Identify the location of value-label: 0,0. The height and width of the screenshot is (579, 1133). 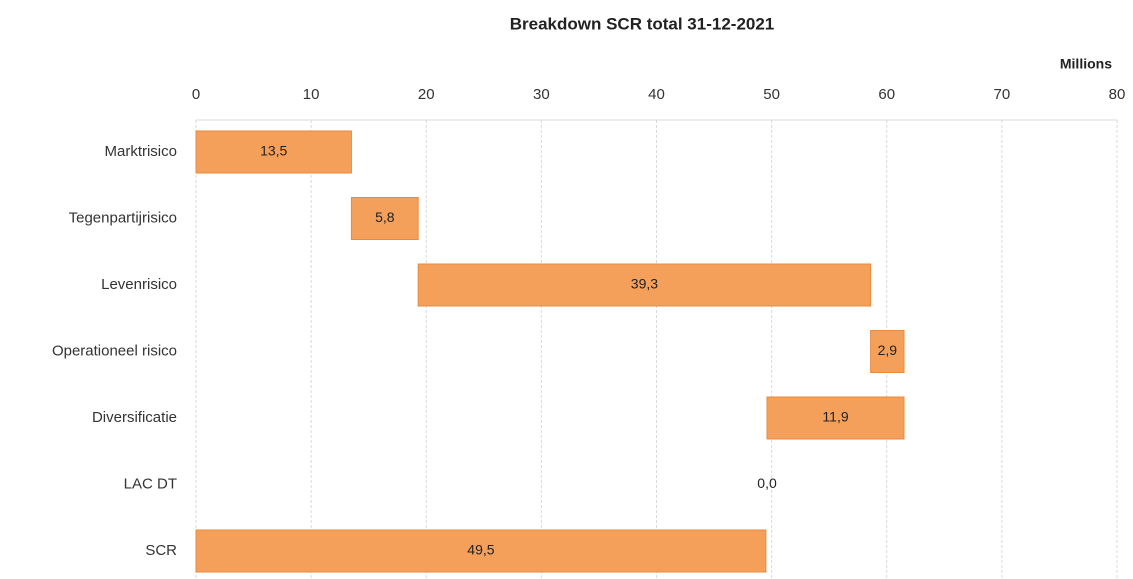
(767, 483).